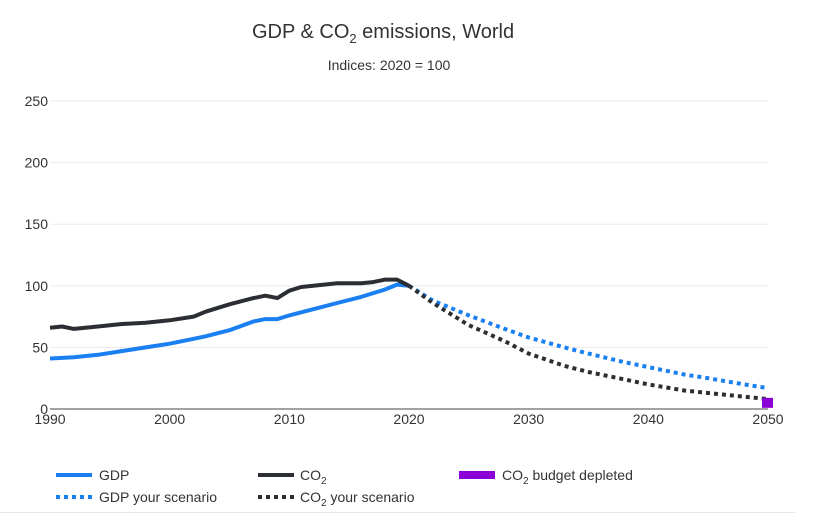 This screenshot has height=517, width=815. I want to click on legend-item: CO2 your scenario, so click(336, 499).